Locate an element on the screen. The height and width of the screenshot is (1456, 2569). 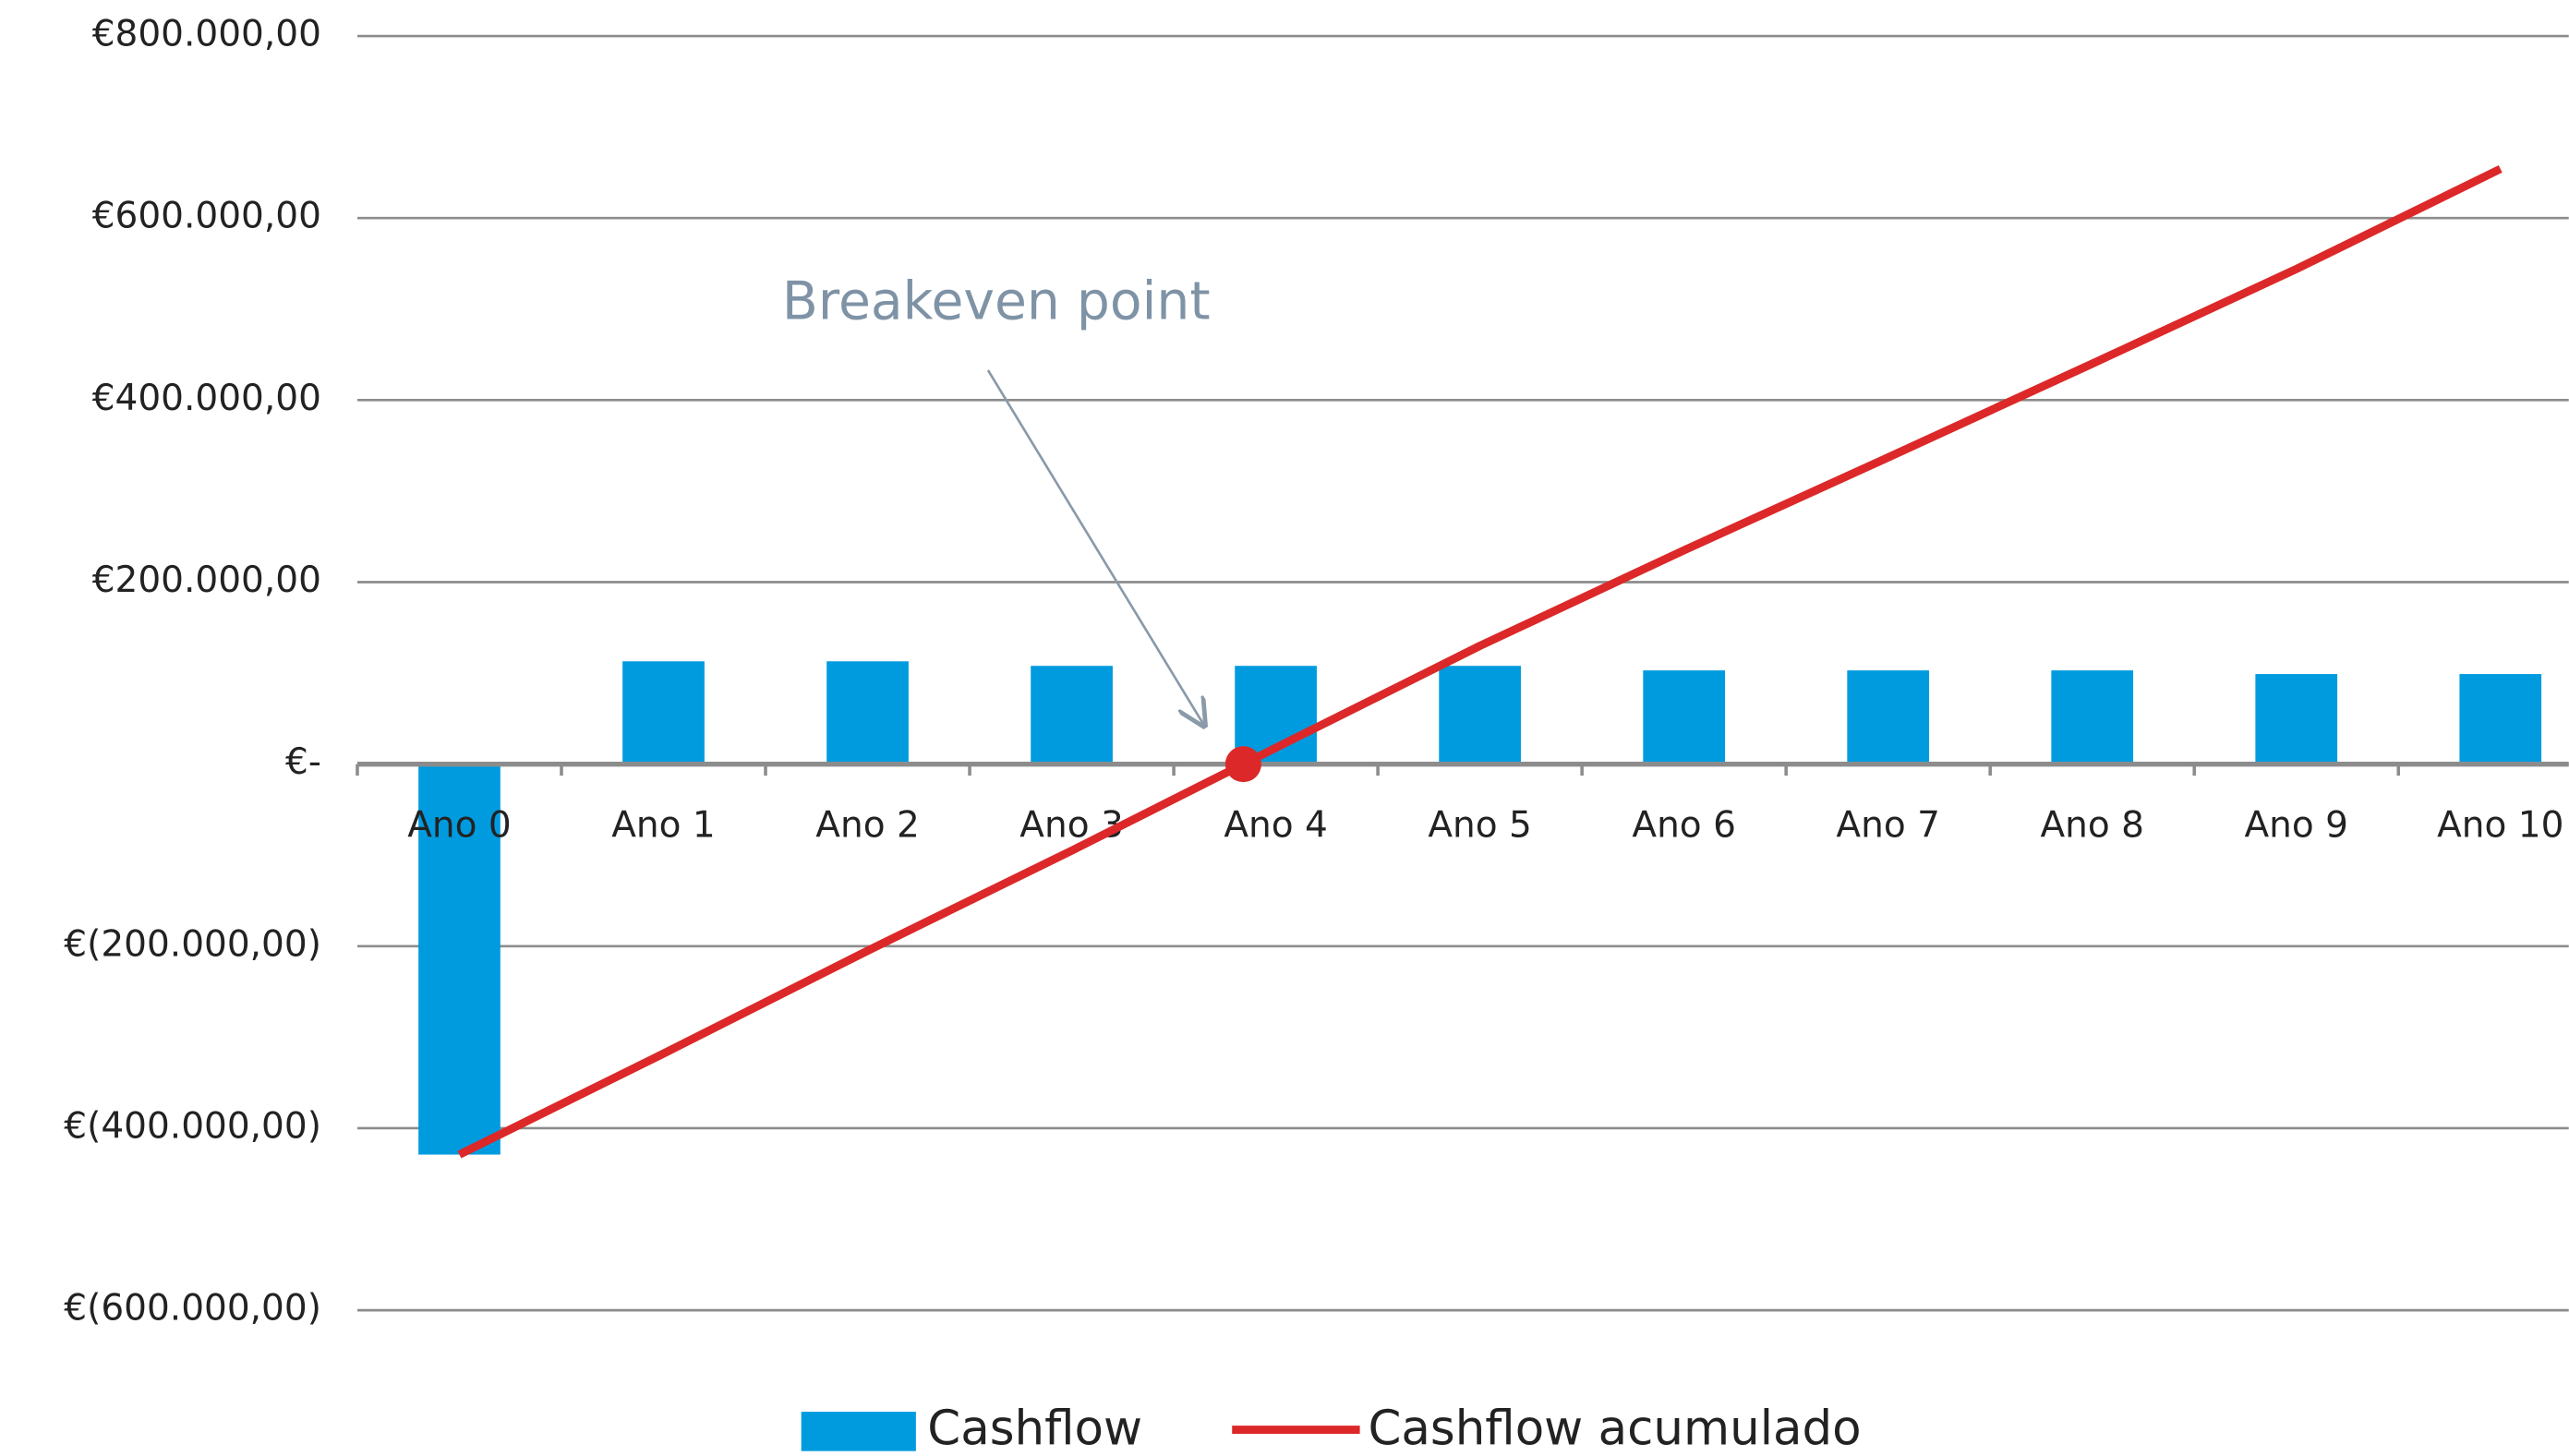
y-tick-label: €800.000,00 is located at coordinates (206, 34).